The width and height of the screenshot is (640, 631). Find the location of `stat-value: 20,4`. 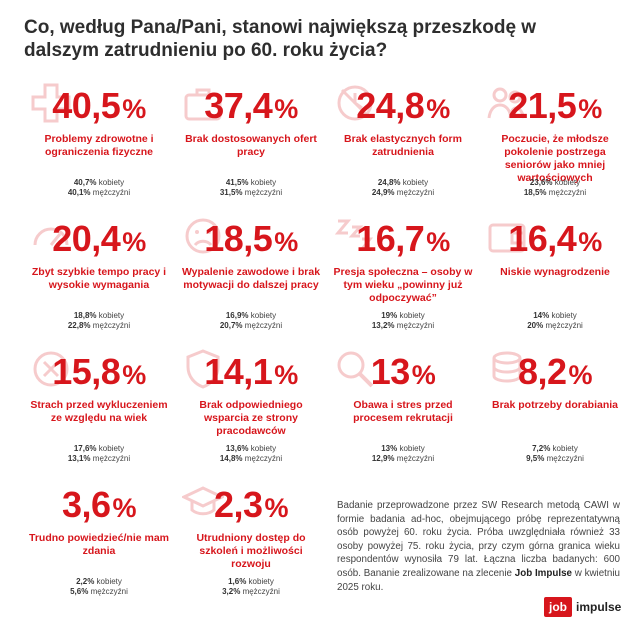

stat-value: 20,4 is located at coordinates (86, 238).